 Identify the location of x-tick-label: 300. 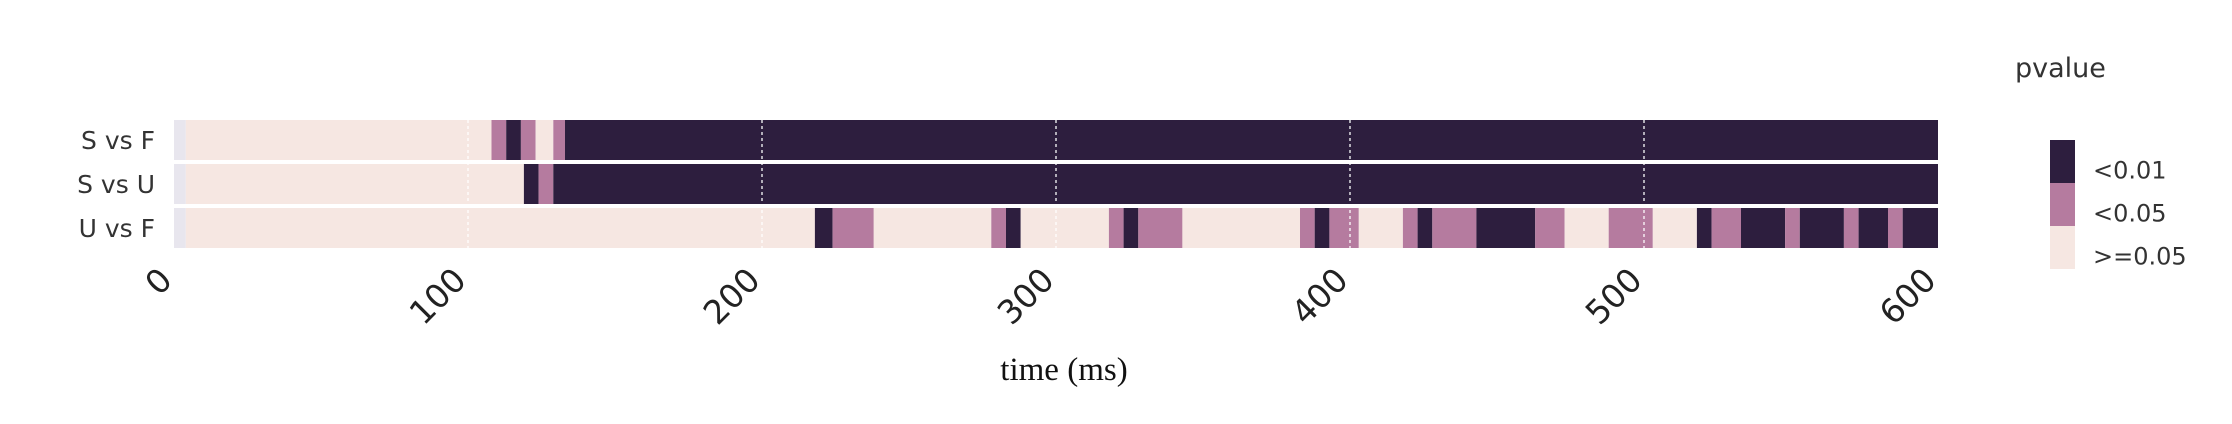
(1026, 296).